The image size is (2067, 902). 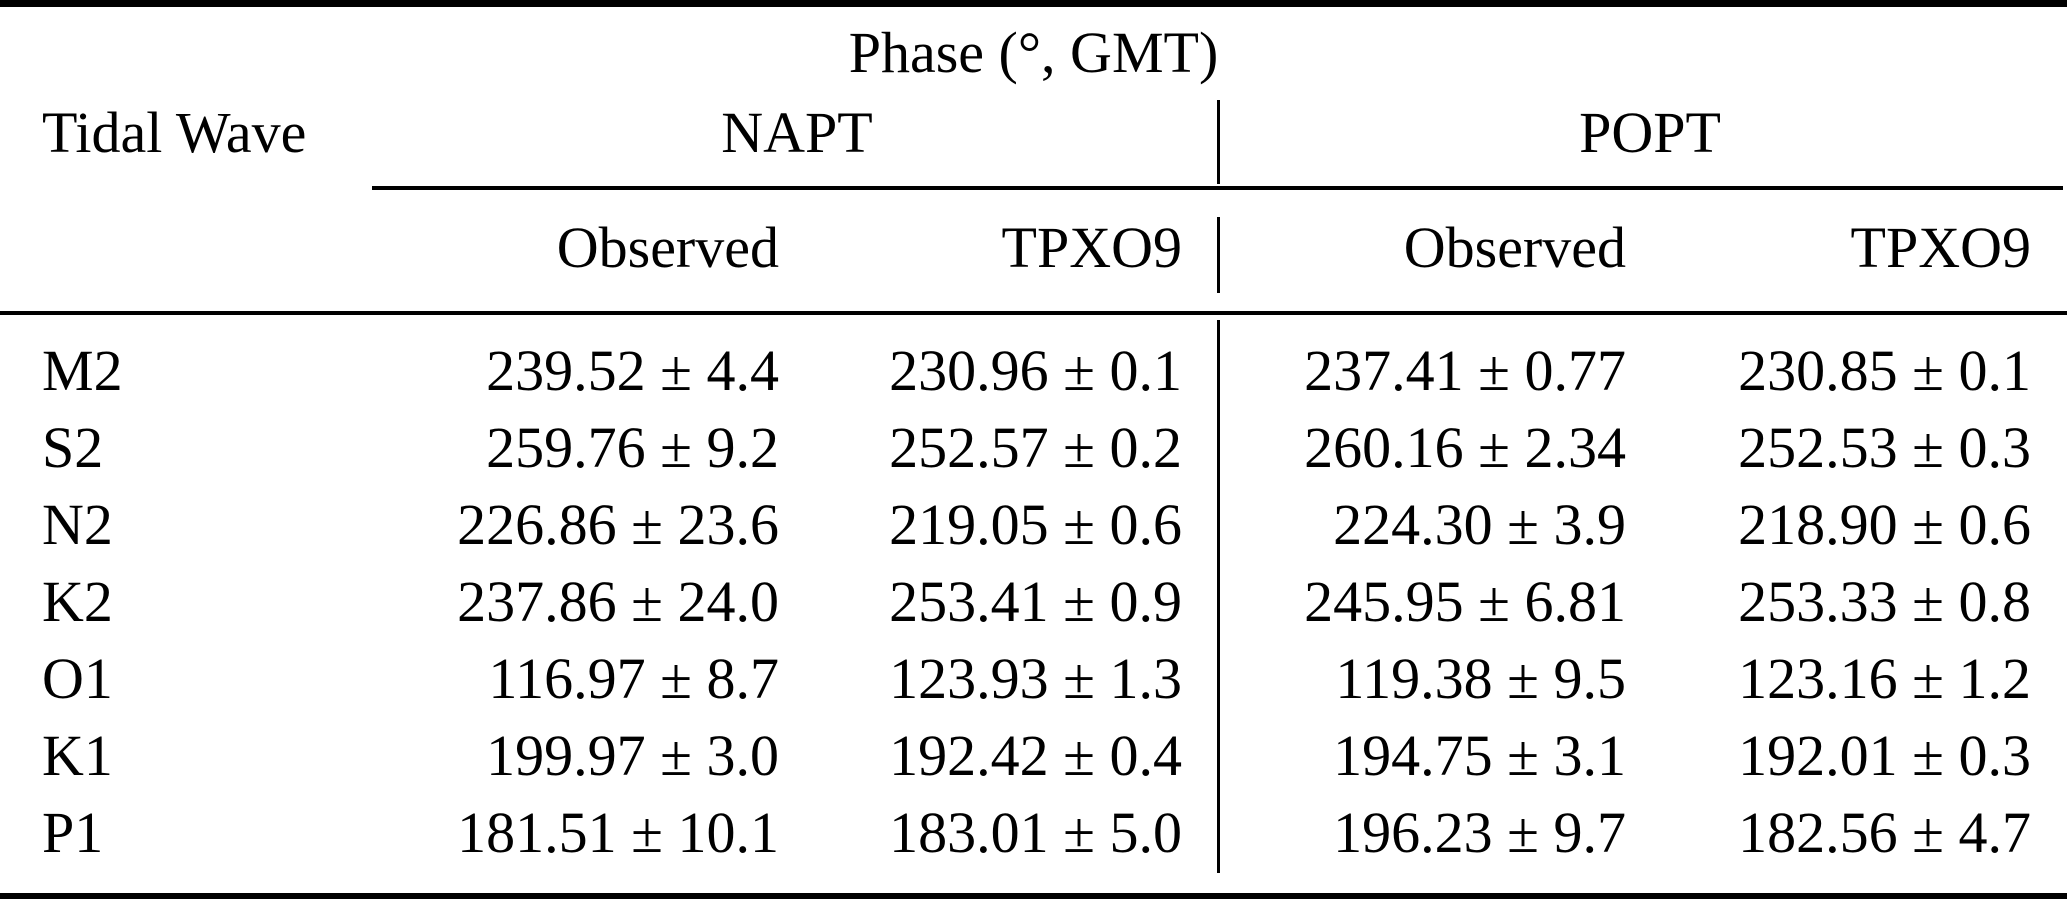 What do you see at coordinates (77, 524) in the screenshot?
I see `wave-label: N2` at bounding box center [77, 524].